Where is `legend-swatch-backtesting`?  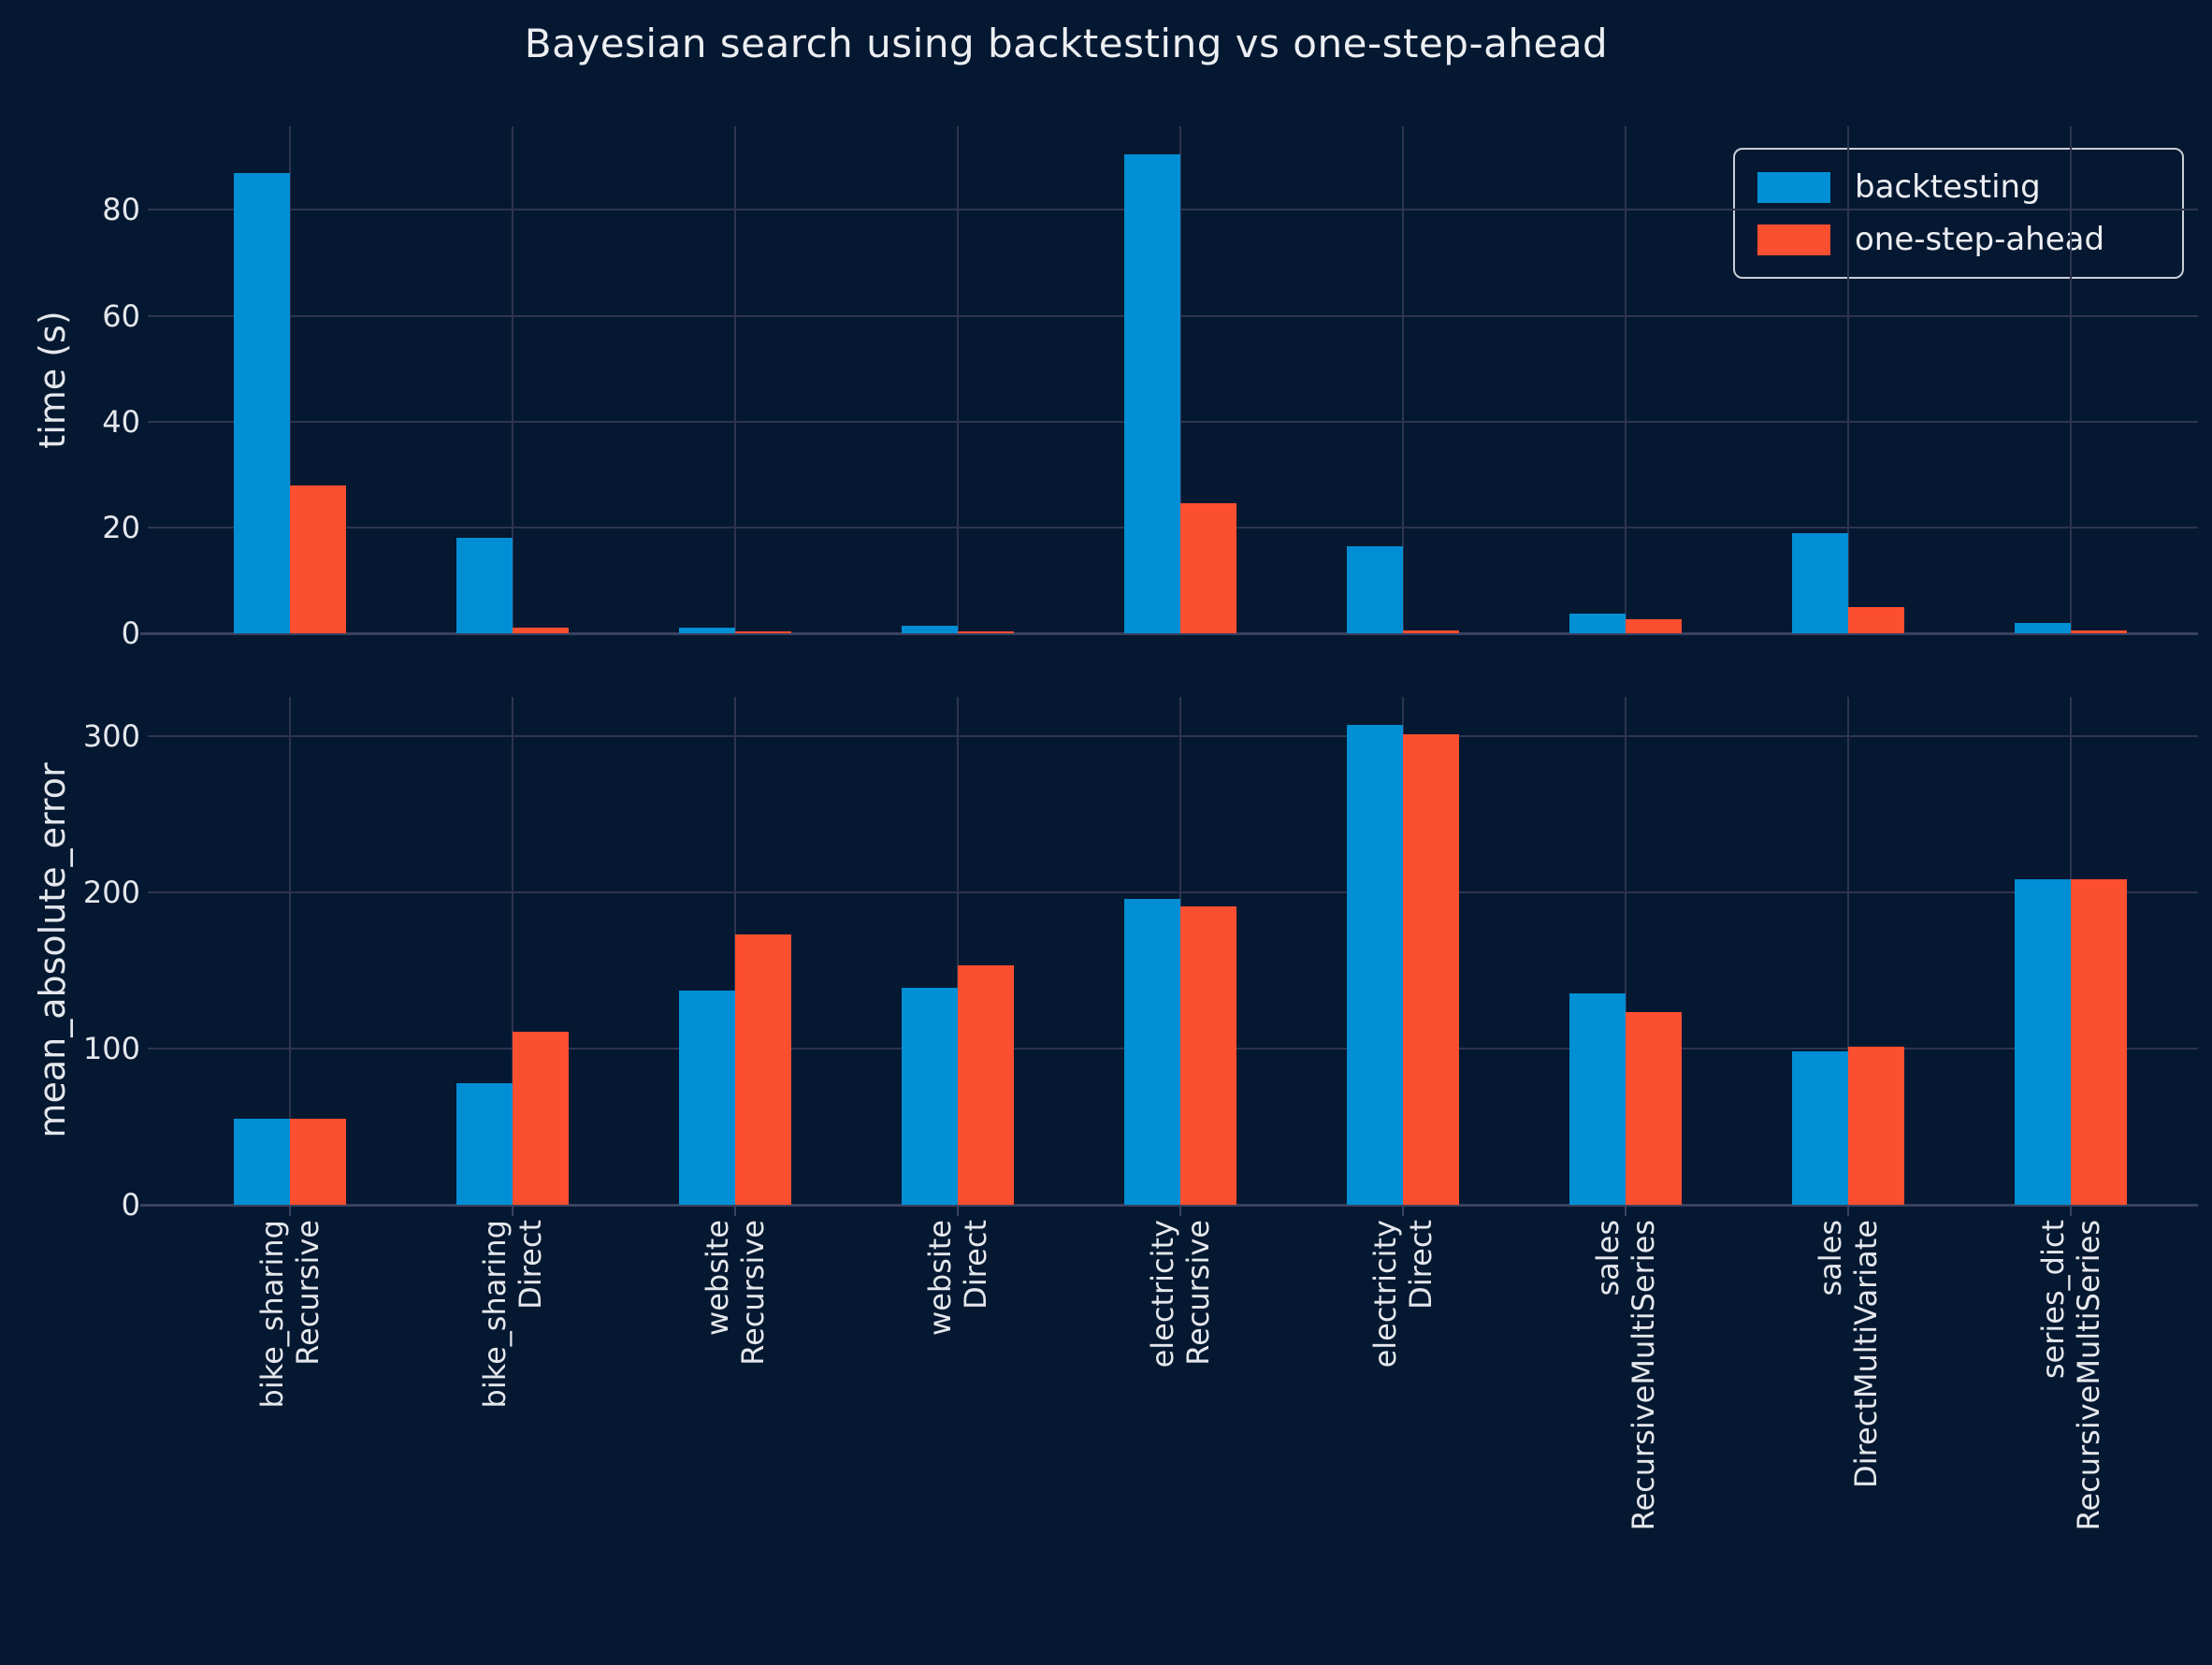
legend-swatch-backtesting is located at coordinates (1794, 187).